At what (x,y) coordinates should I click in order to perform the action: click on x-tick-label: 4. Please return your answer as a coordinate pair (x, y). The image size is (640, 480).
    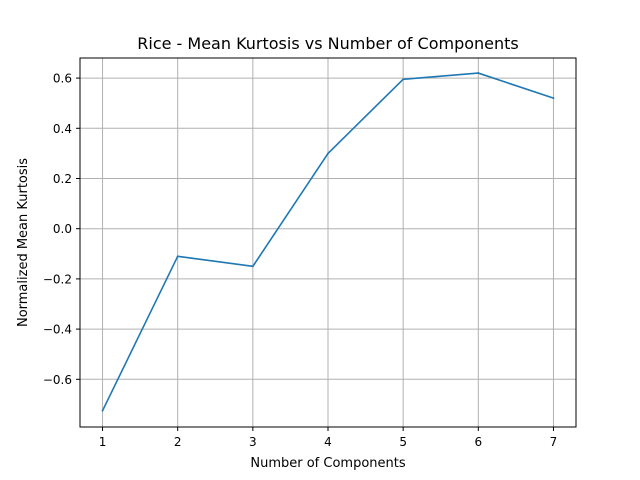
    Looking at the image, I should click on (328, 442).